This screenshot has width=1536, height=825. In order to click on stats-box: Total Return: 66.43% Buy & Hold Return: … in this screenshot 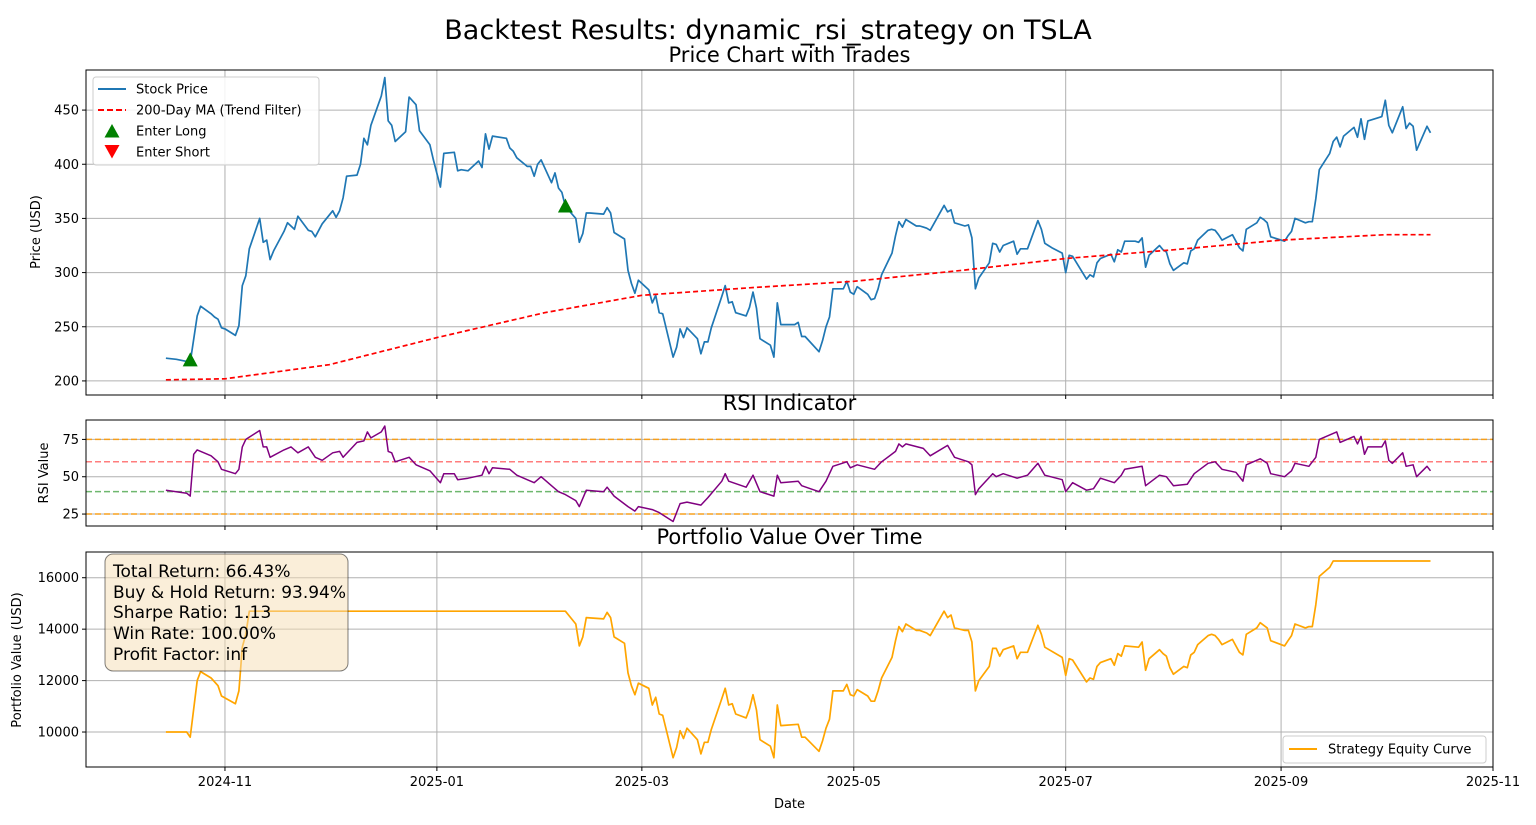, I will do `click(226, 612)`.